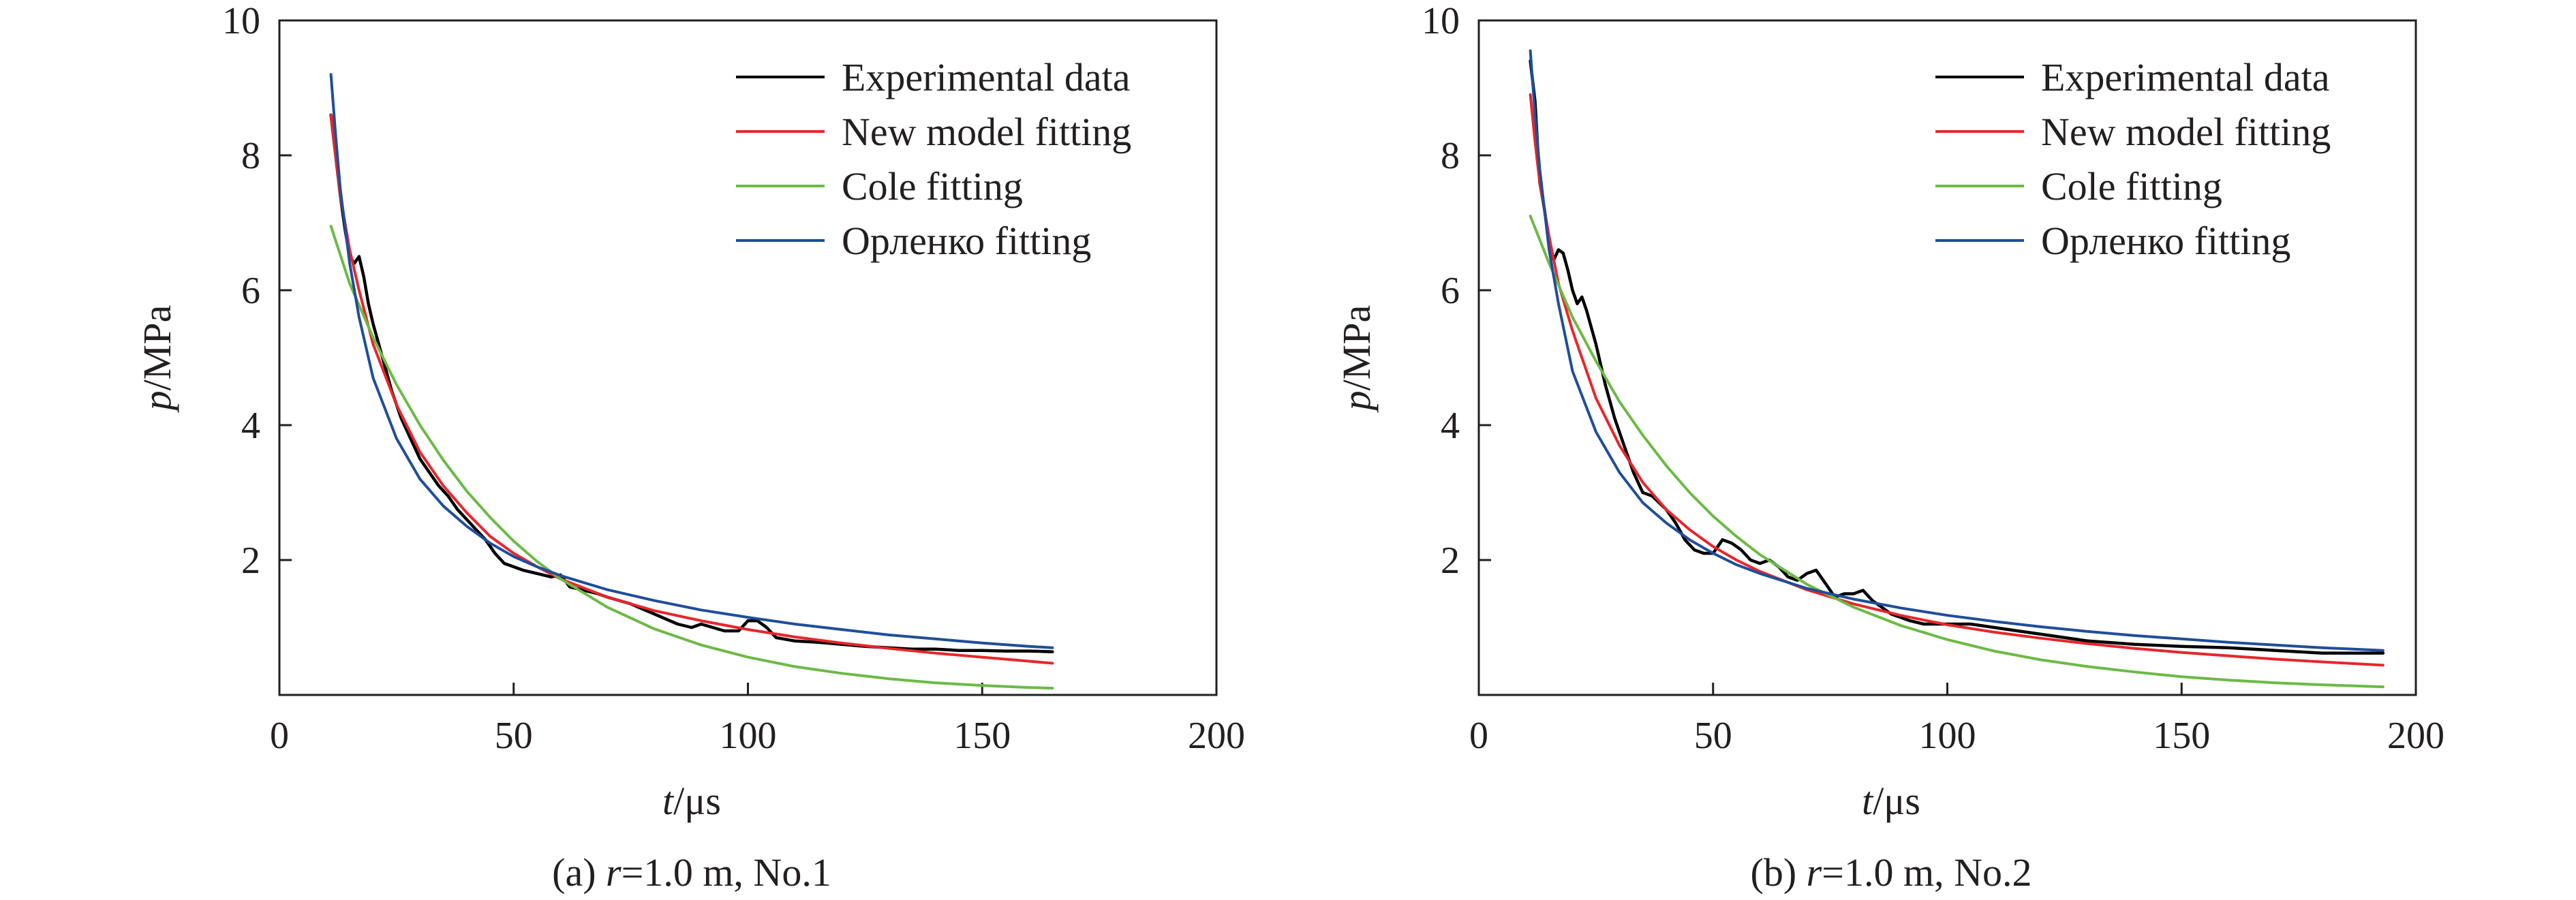  What do you see at coordinates (1451, 156) in the screenshot?
I see `y-tick-label-b: 8` at bounding box center [1451, 156].